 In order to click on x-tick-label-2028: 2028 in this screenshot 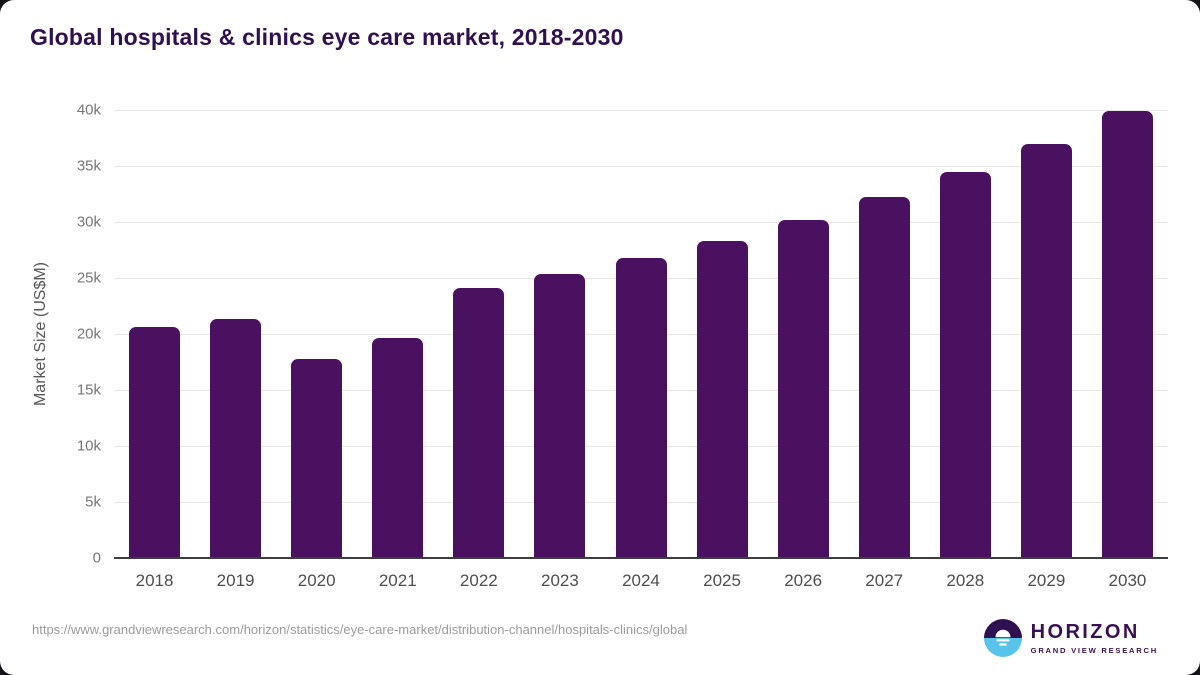, I will do `click(965, 580)`.